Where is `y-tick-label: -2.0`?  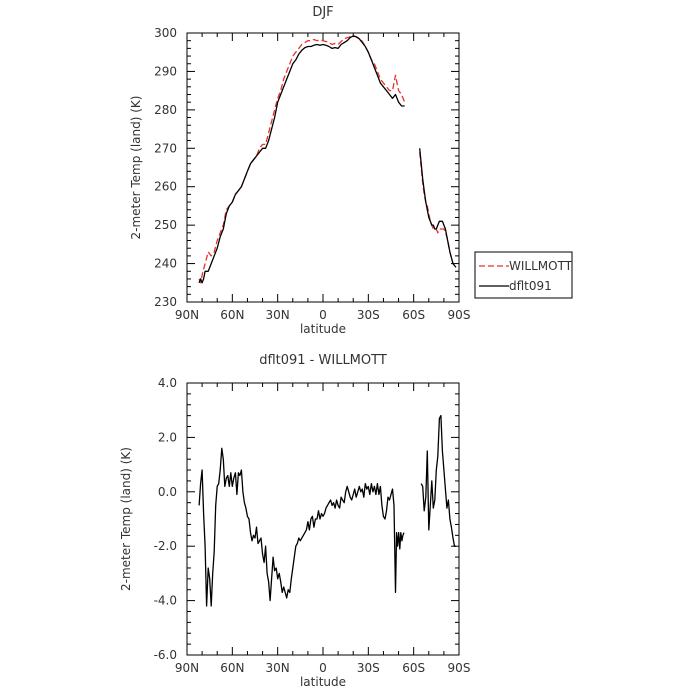 y-tick-label: -2.0 is located at coordinates (165, 546).